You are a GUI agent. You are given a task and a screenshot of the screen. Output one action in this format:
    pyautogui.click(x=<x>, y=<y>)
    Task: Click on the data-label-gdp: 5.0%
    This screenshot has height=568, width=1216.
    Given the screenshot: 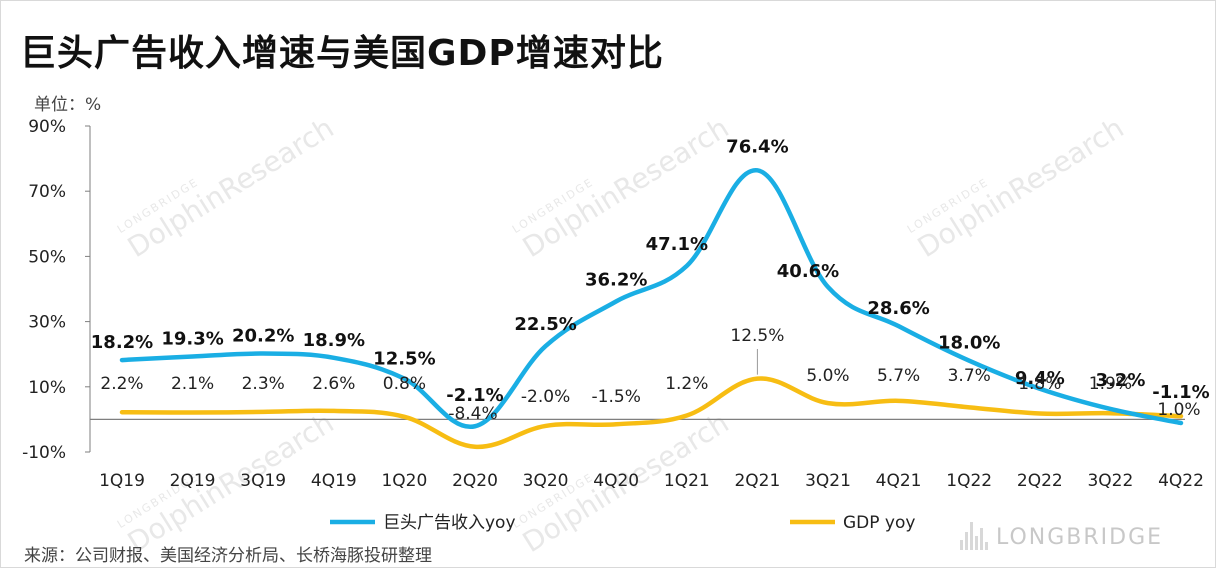 What is the action you would take?
    pyautogui.click(x=827, y=376)
    